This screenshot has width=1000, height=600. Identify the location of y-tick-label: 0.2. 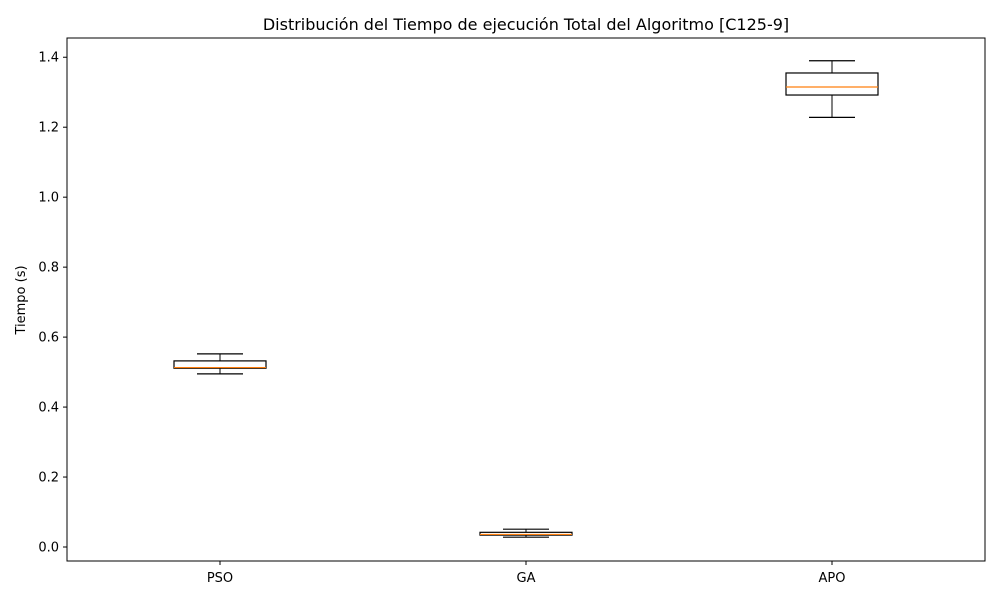
(48, 478).